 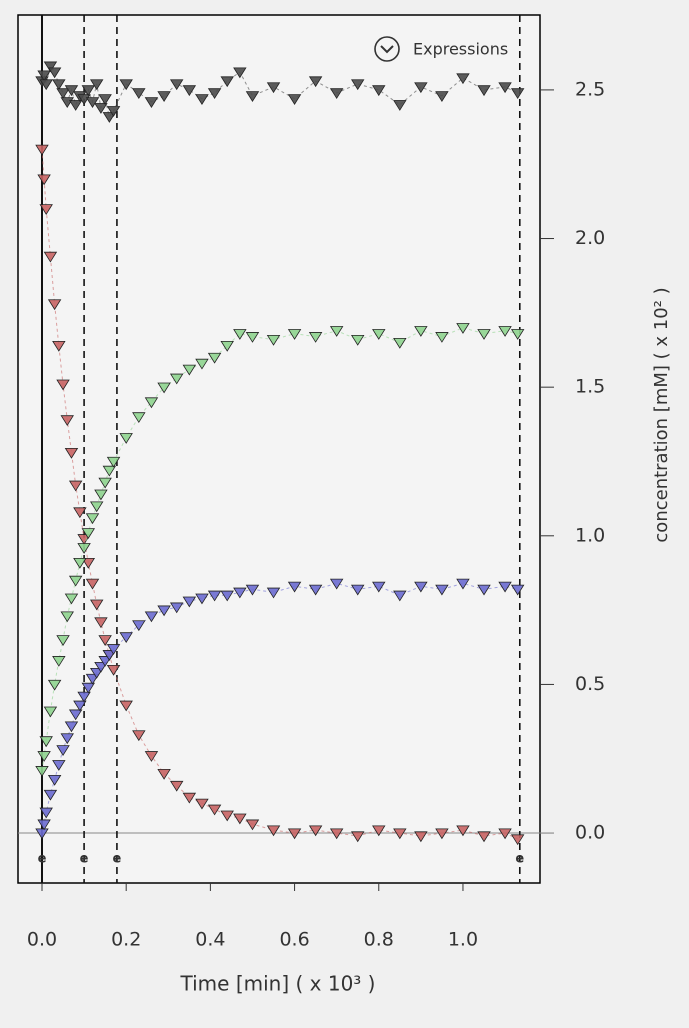 I want to click on x-tick-label: 0.6, so click(x=294, y=940).